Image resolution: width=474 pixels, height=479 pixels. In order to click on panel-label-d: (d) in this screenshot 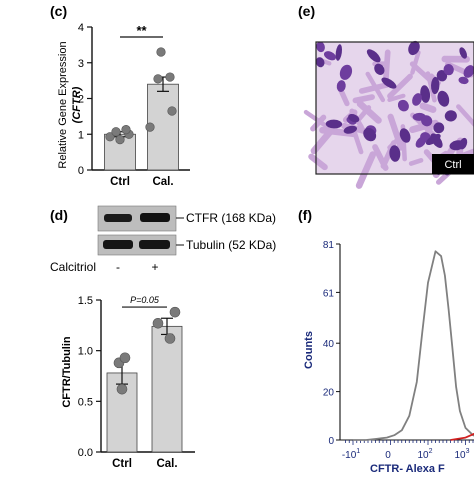, I will do `click(59, 215)`.